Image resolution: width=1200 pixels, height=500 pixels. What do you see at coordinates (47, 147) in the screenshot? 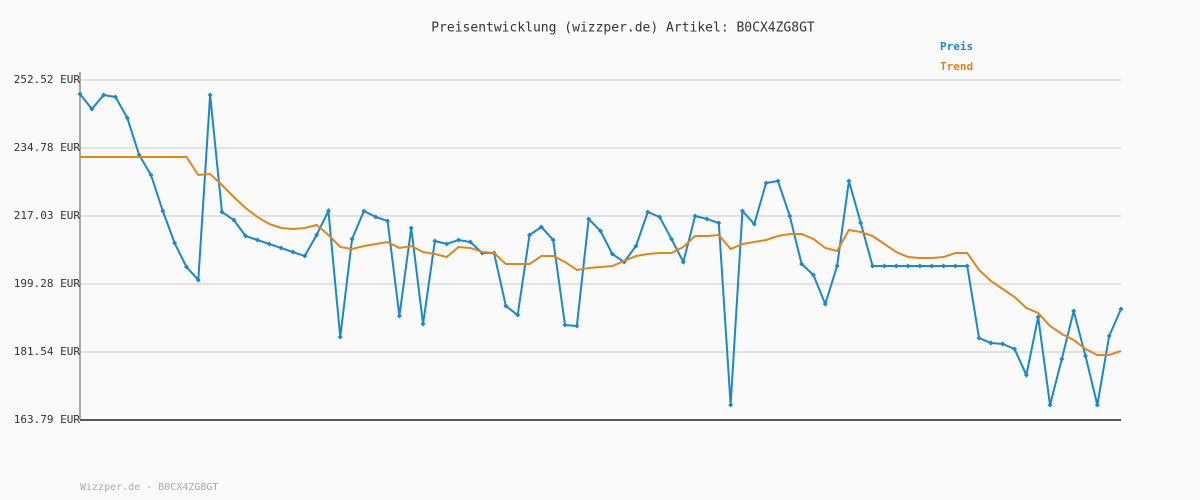
I see `y-tick-label: 234.78 EUR` at bounding box center [47, 147].